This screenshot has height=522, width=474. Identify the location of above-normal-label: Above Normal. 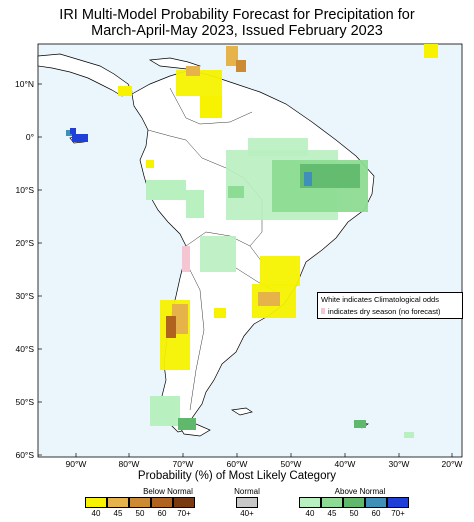
(360, 491).